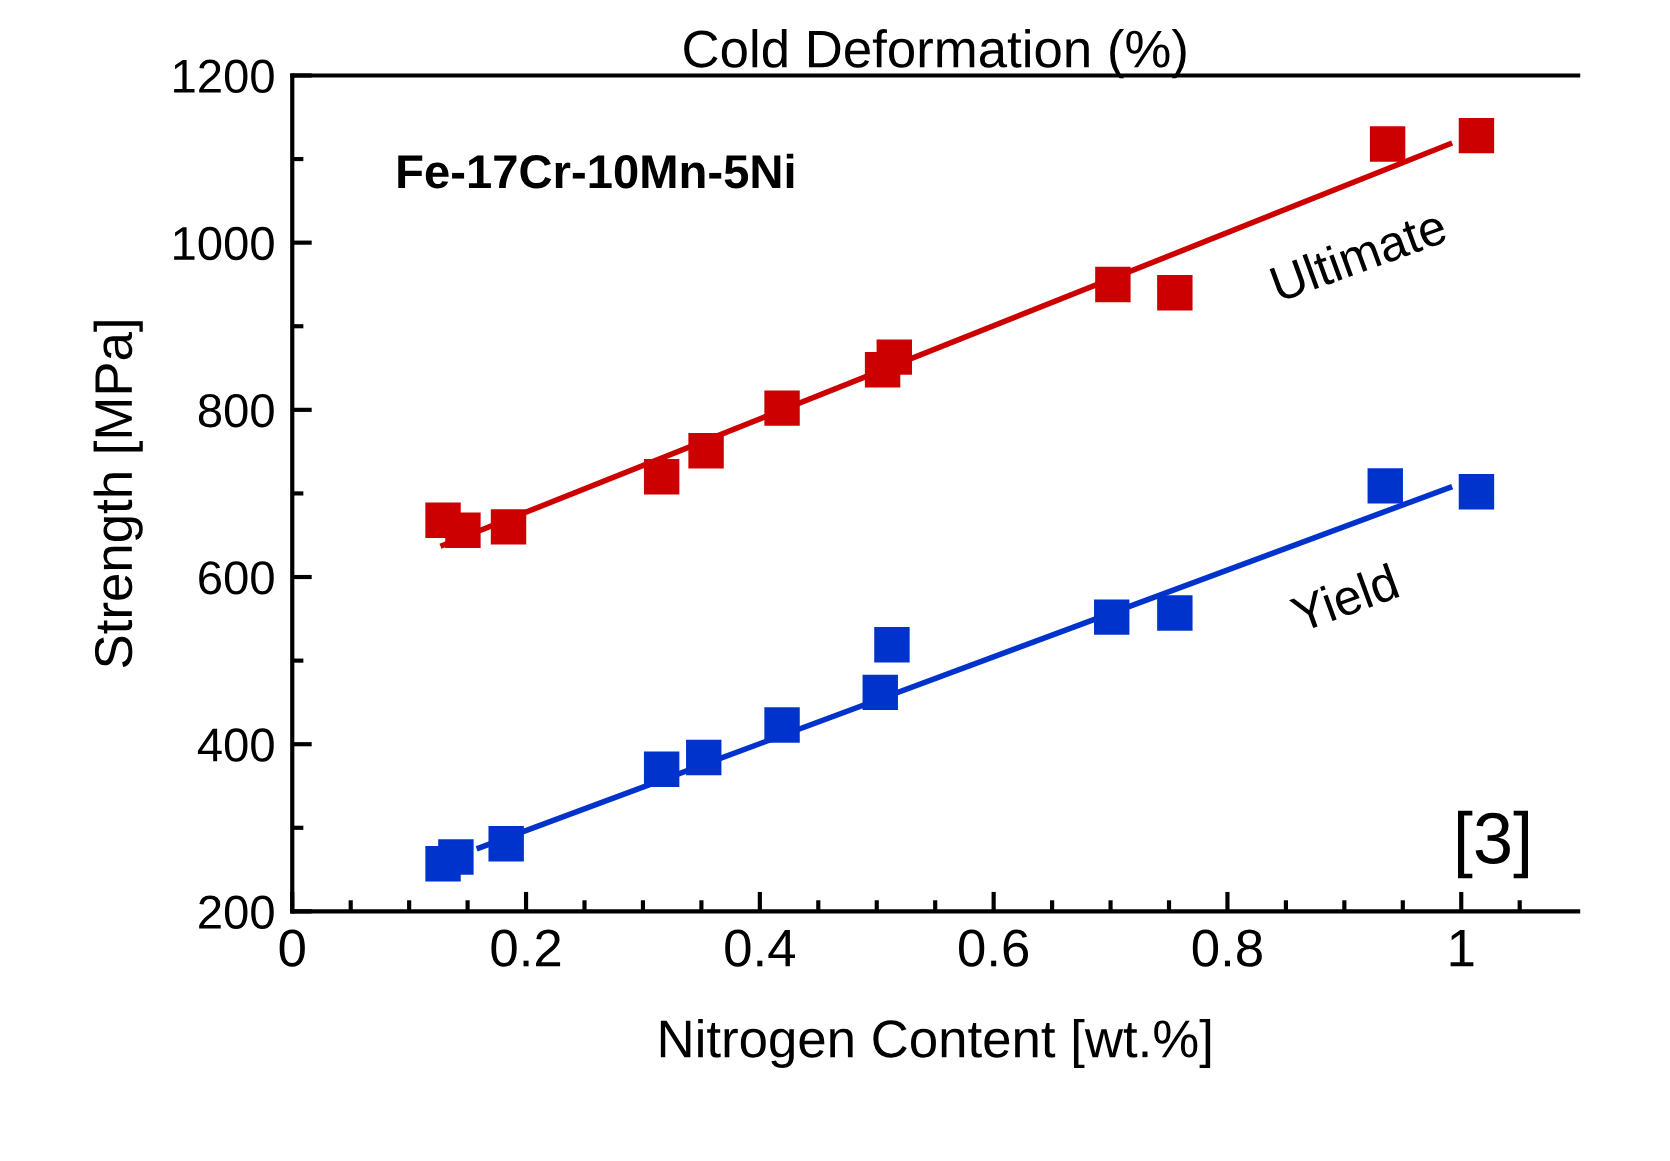  I want to click on x-tick-label: 0.4, so click(760, 948).